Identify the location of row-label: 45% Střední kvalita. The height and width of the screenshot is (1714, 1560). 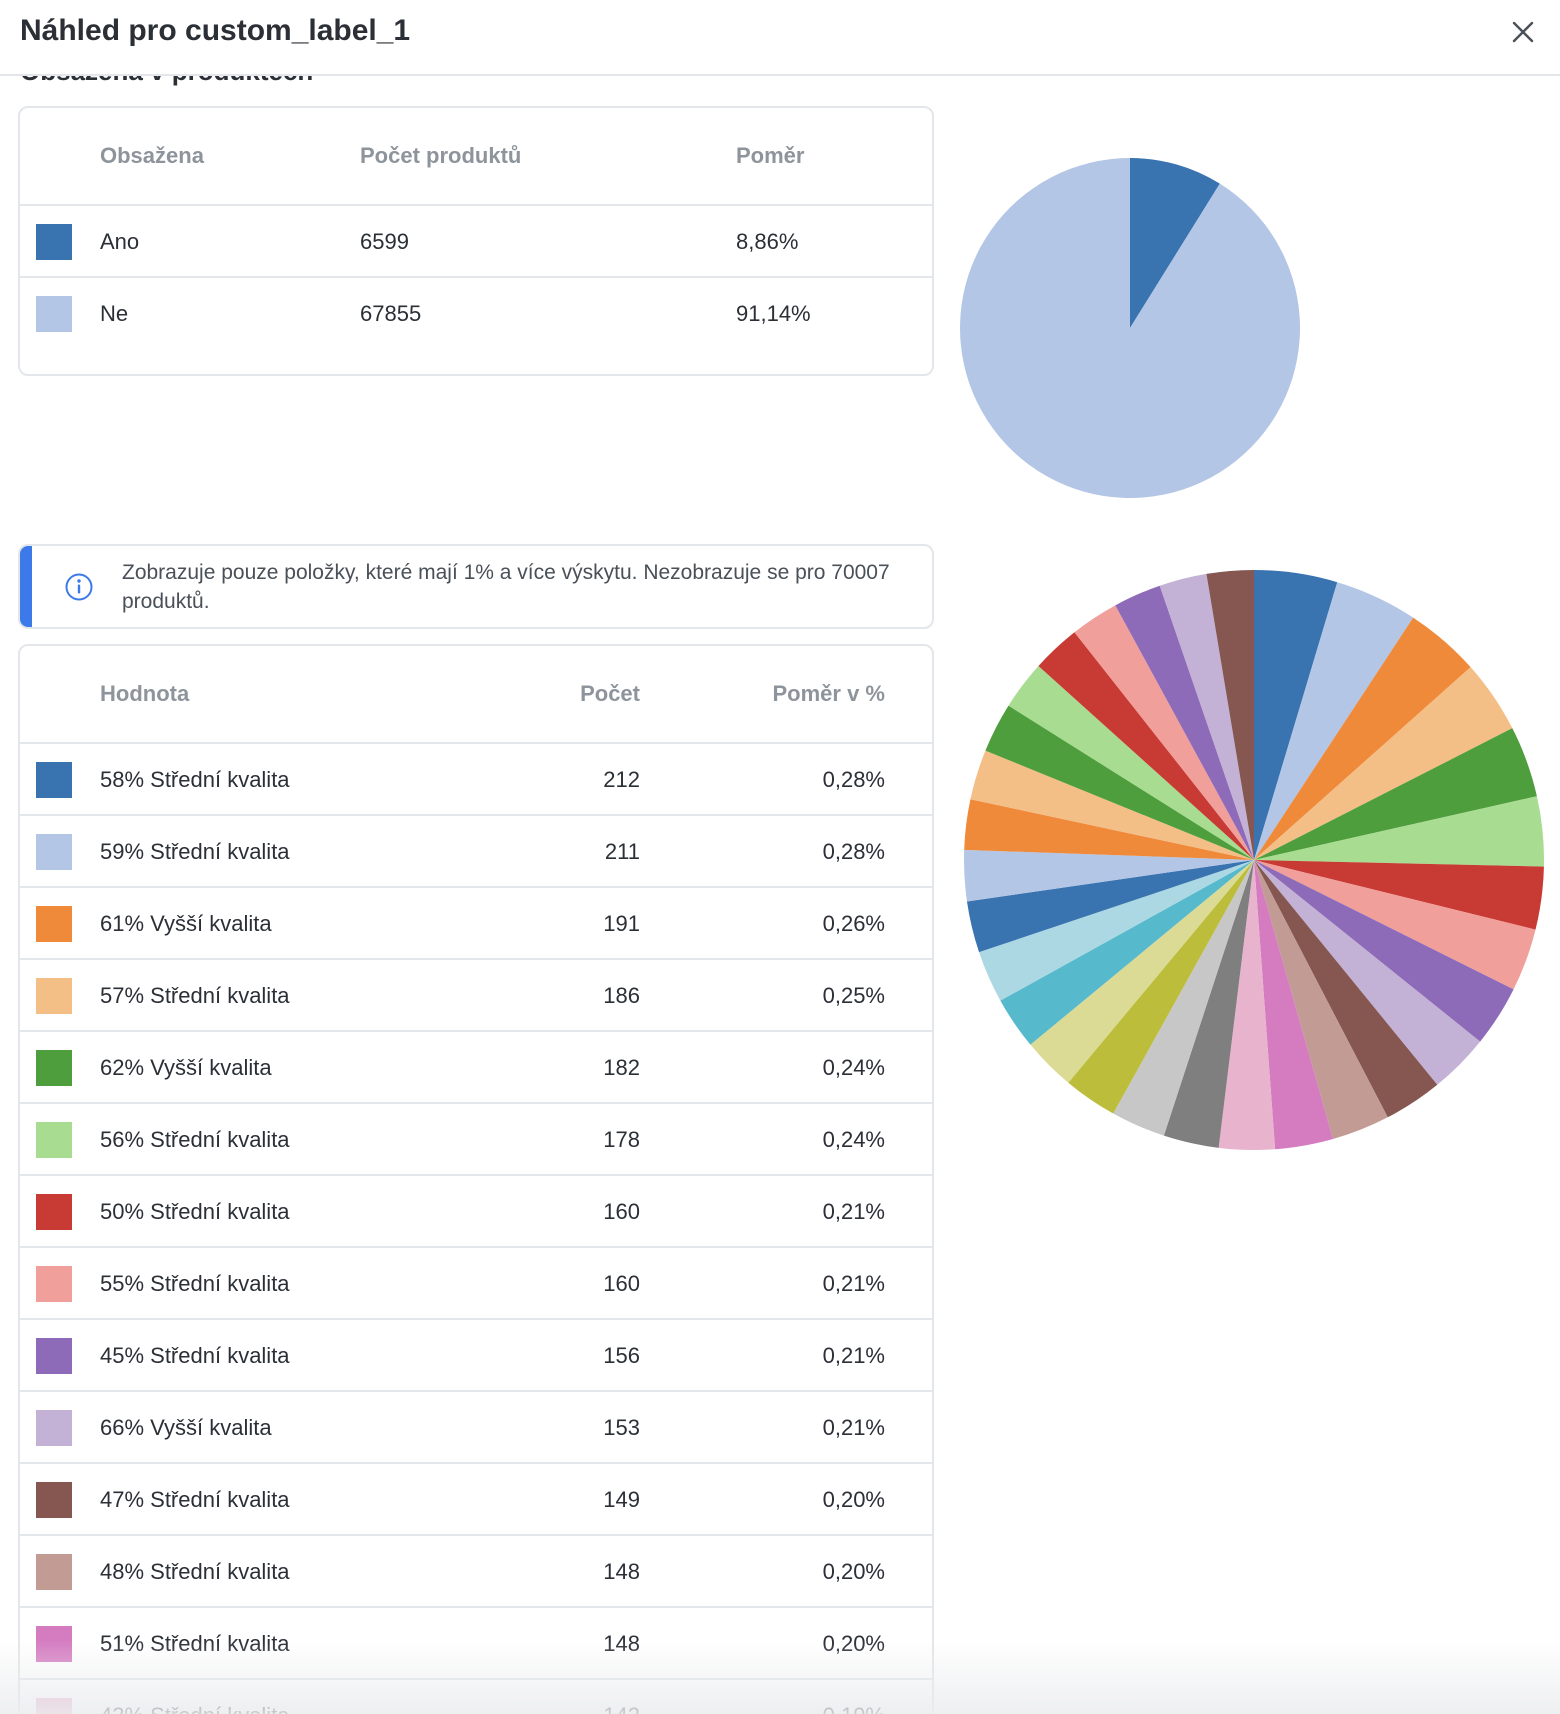
(195, 1355).